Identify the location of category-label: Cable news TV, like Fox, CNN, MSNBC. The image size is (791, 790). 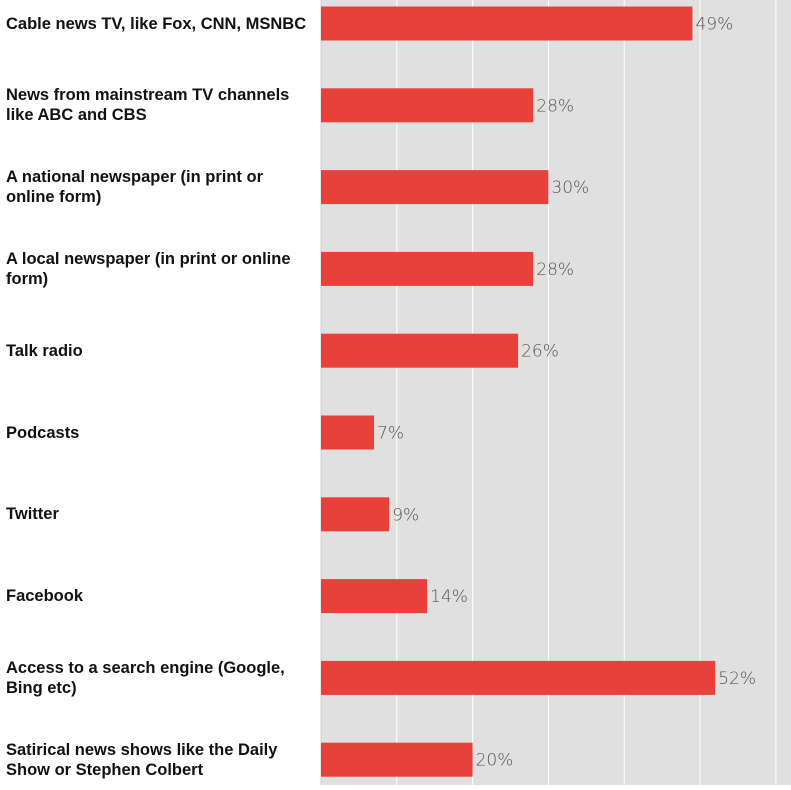
(156, 23).